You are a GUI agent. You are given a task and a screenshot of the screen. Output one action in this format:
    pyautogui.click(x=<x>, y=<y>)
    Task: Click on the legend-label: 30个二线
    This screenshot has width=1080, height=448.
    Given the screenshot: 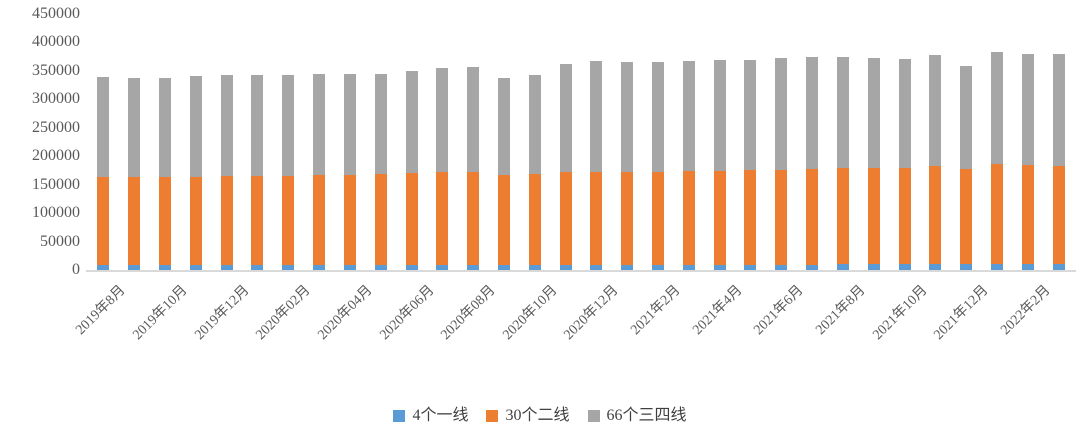 What is the action you would take?
    pyautogui.click(x=537, y=415)
    